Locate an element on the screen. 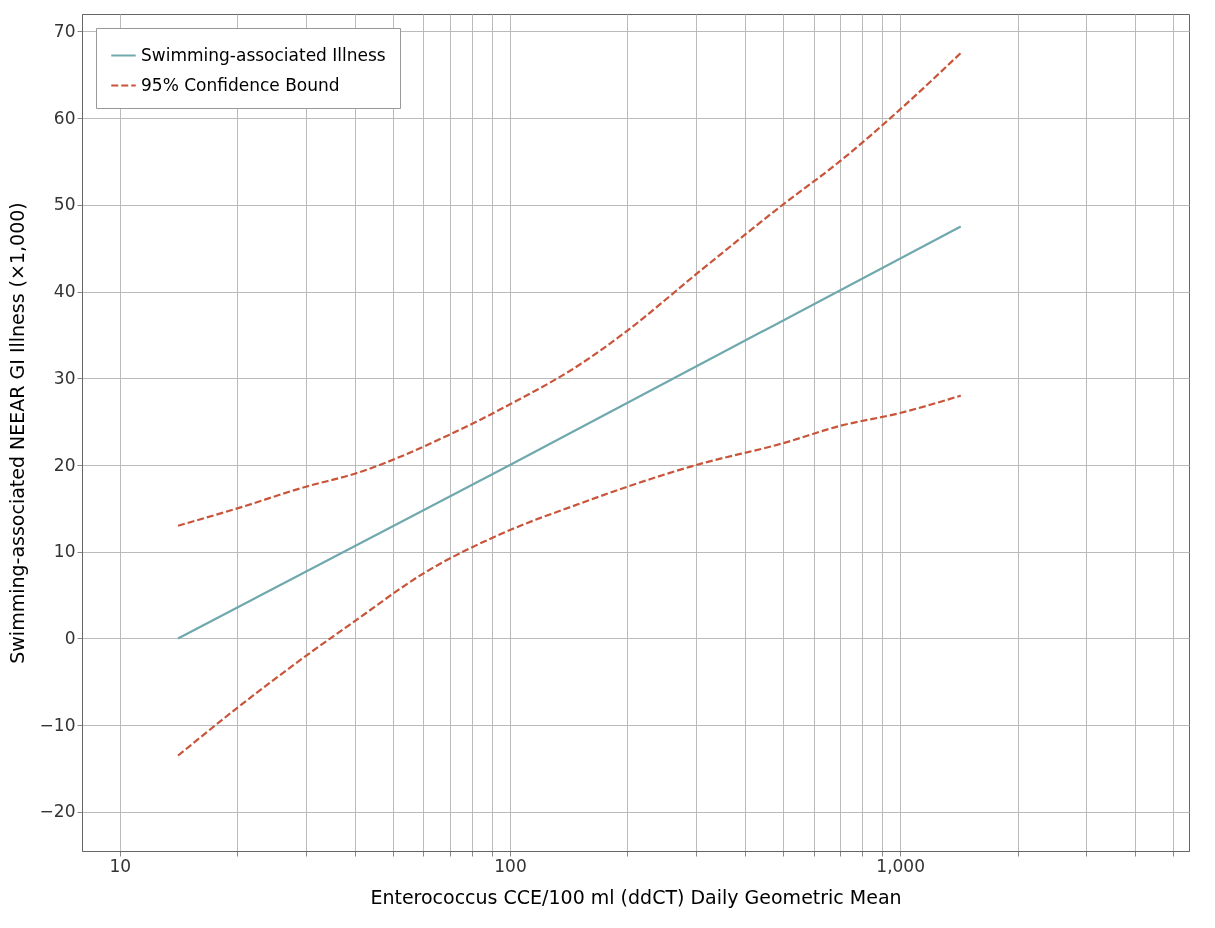 Image resolution: width=1215 pixels, height=928 pixels. x-axis-title: Enterococcus CCE/100 ml (ddCT) Daily Geometric Mean is located at coordinates (636, 896).